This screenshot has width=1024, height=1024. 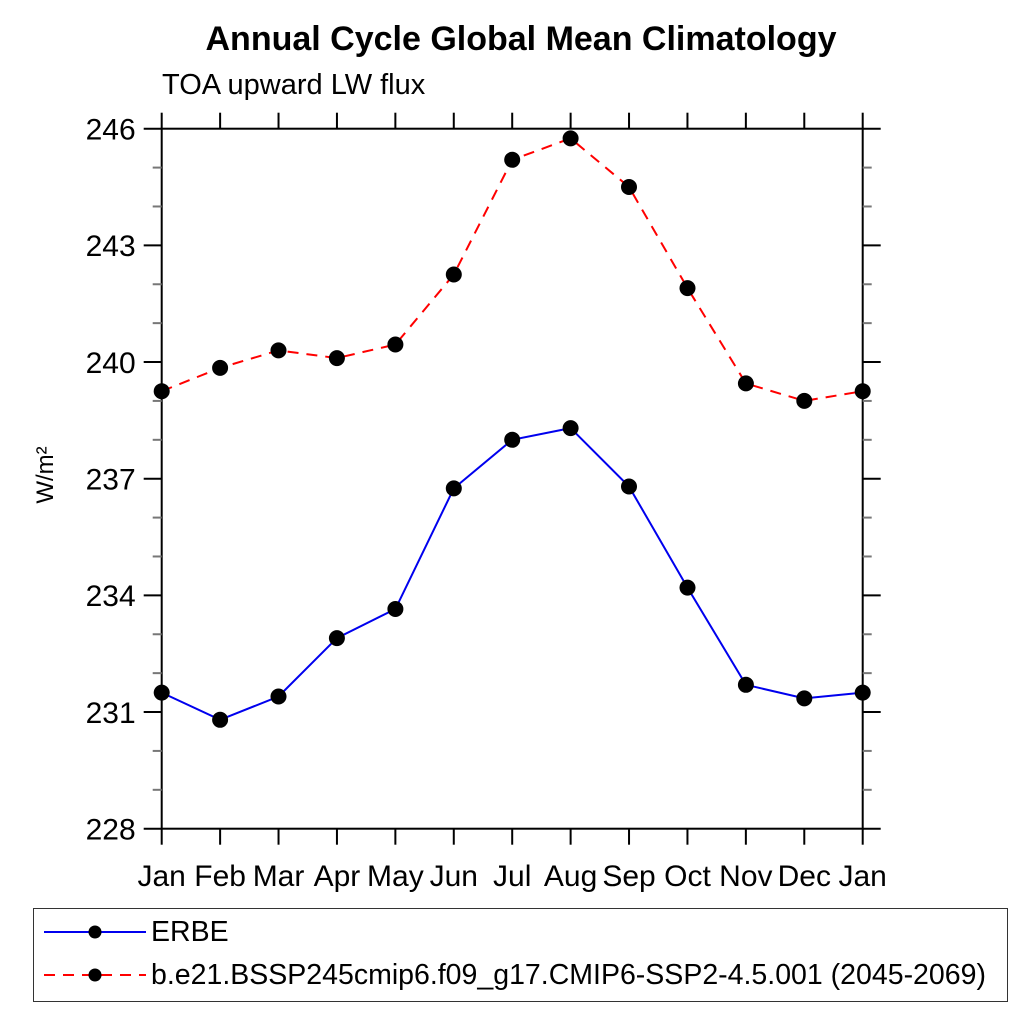 What do you see at coordinates (279, 876) in the screenshot?
I see `x-tick-label: Mar` at bounding box center [279, 876].